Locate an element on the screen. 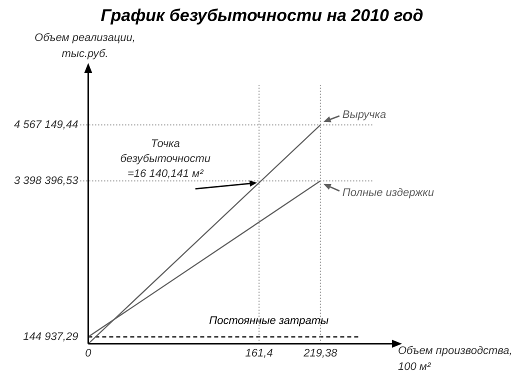 Image resolution: width=524 pixels, height=385 pixels. y-axis-title: Объем реализации, тыс.руб. is located at coordinates (85, 46).